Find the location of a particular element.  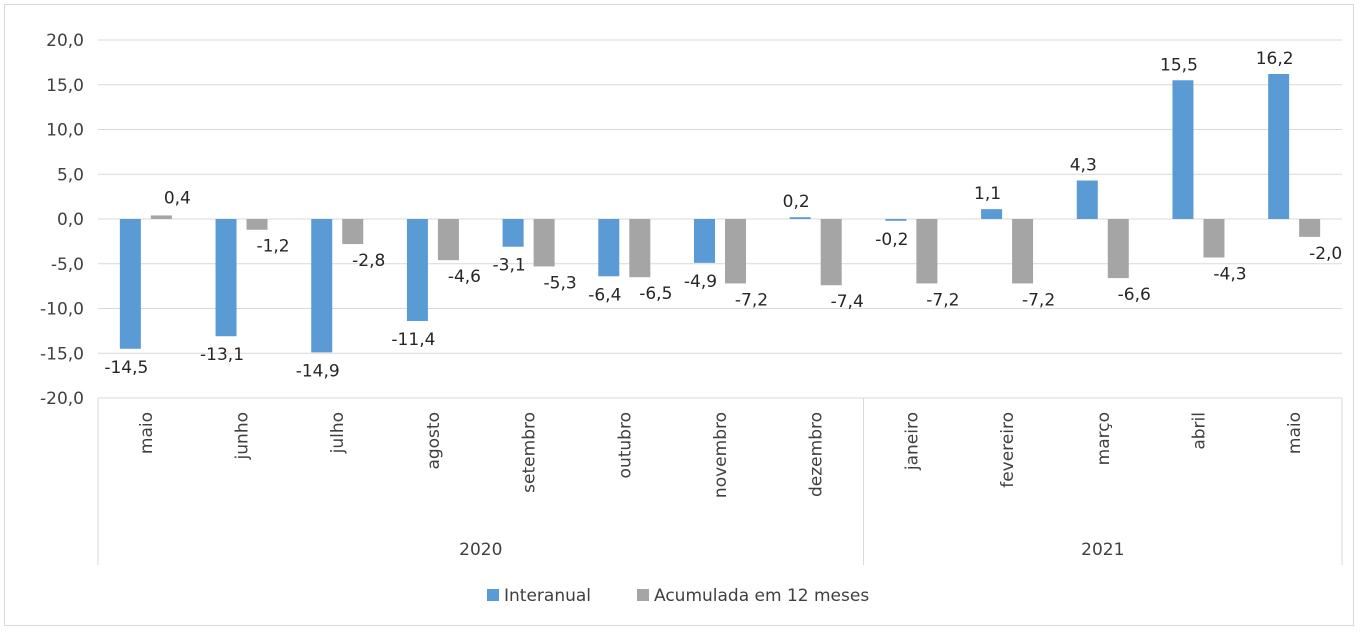

data-label: -13,1 is located at coordinates (222, 355).